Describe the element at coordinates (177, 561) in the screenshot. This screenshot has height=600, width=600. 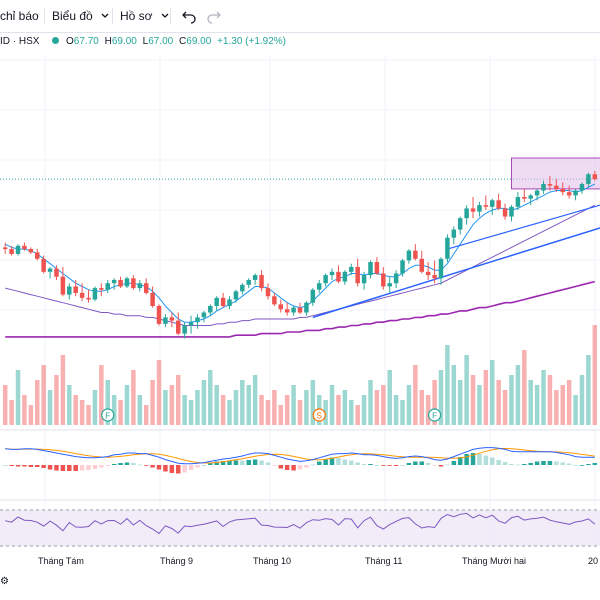
I see `time-axis-label: Tháng 9` at that location.